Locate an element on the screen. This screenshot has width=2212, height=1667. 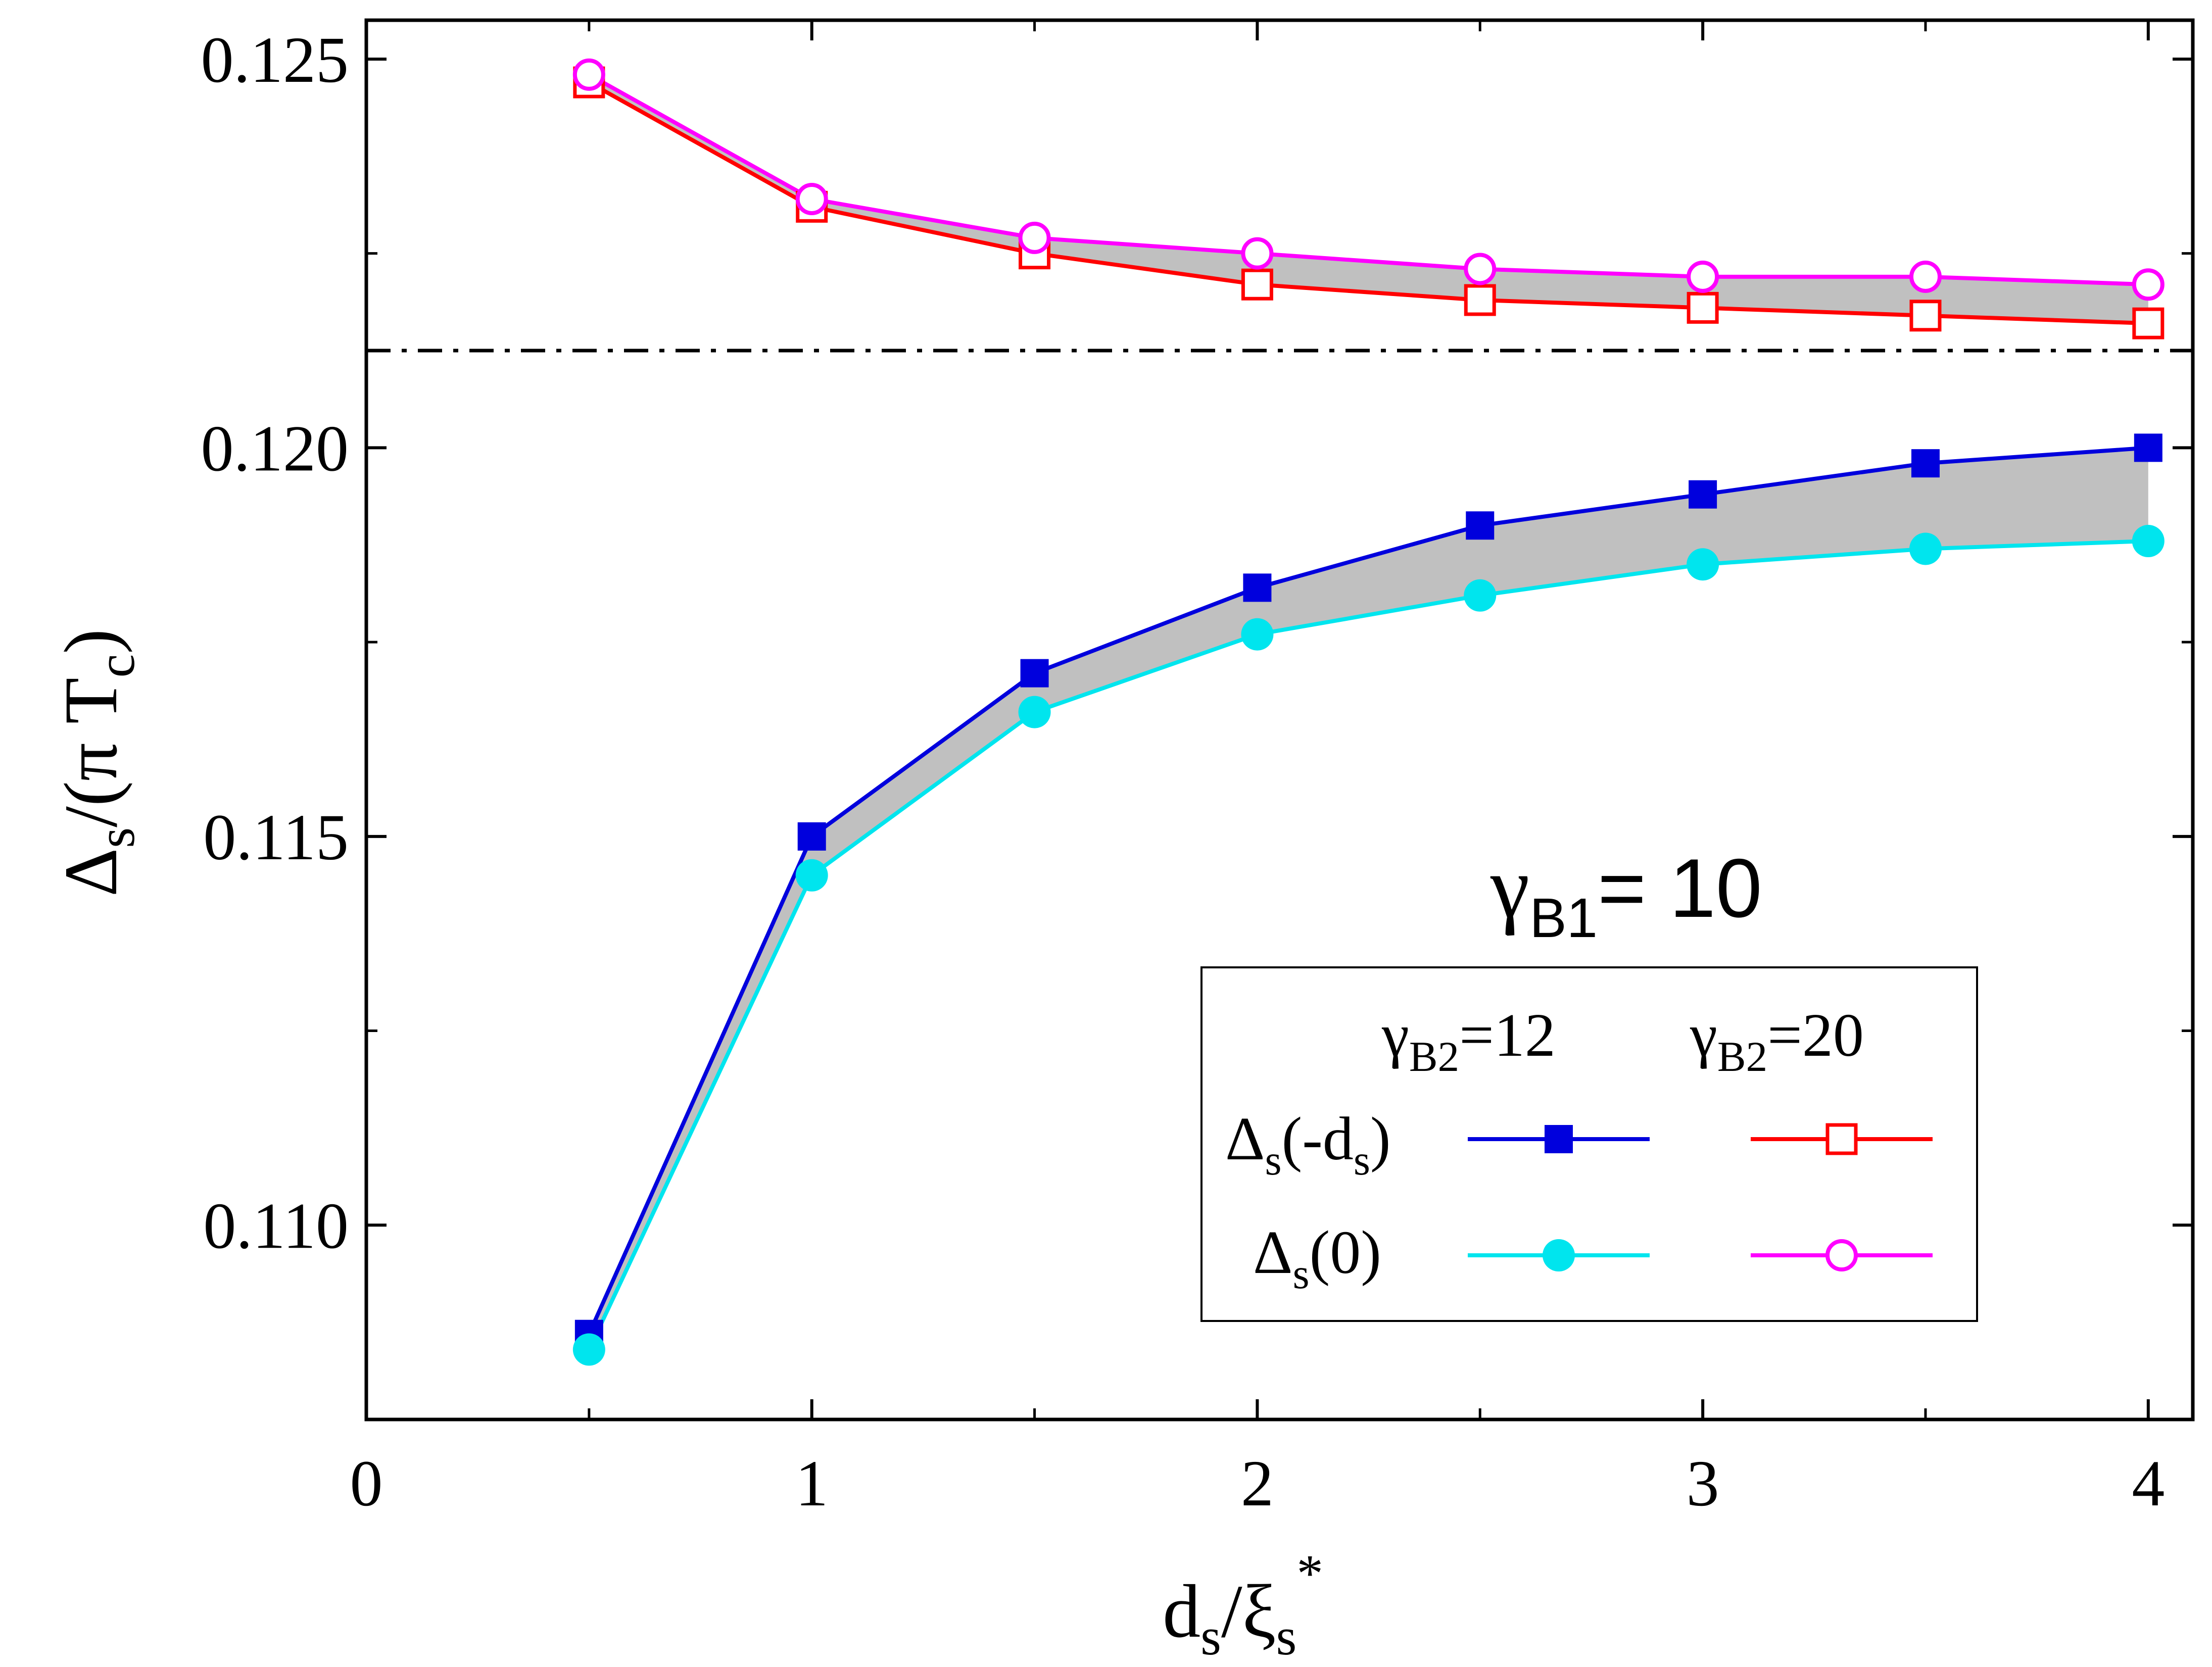
y-tick-label-0.12: 0.120 is located at coordinates (275, 448).